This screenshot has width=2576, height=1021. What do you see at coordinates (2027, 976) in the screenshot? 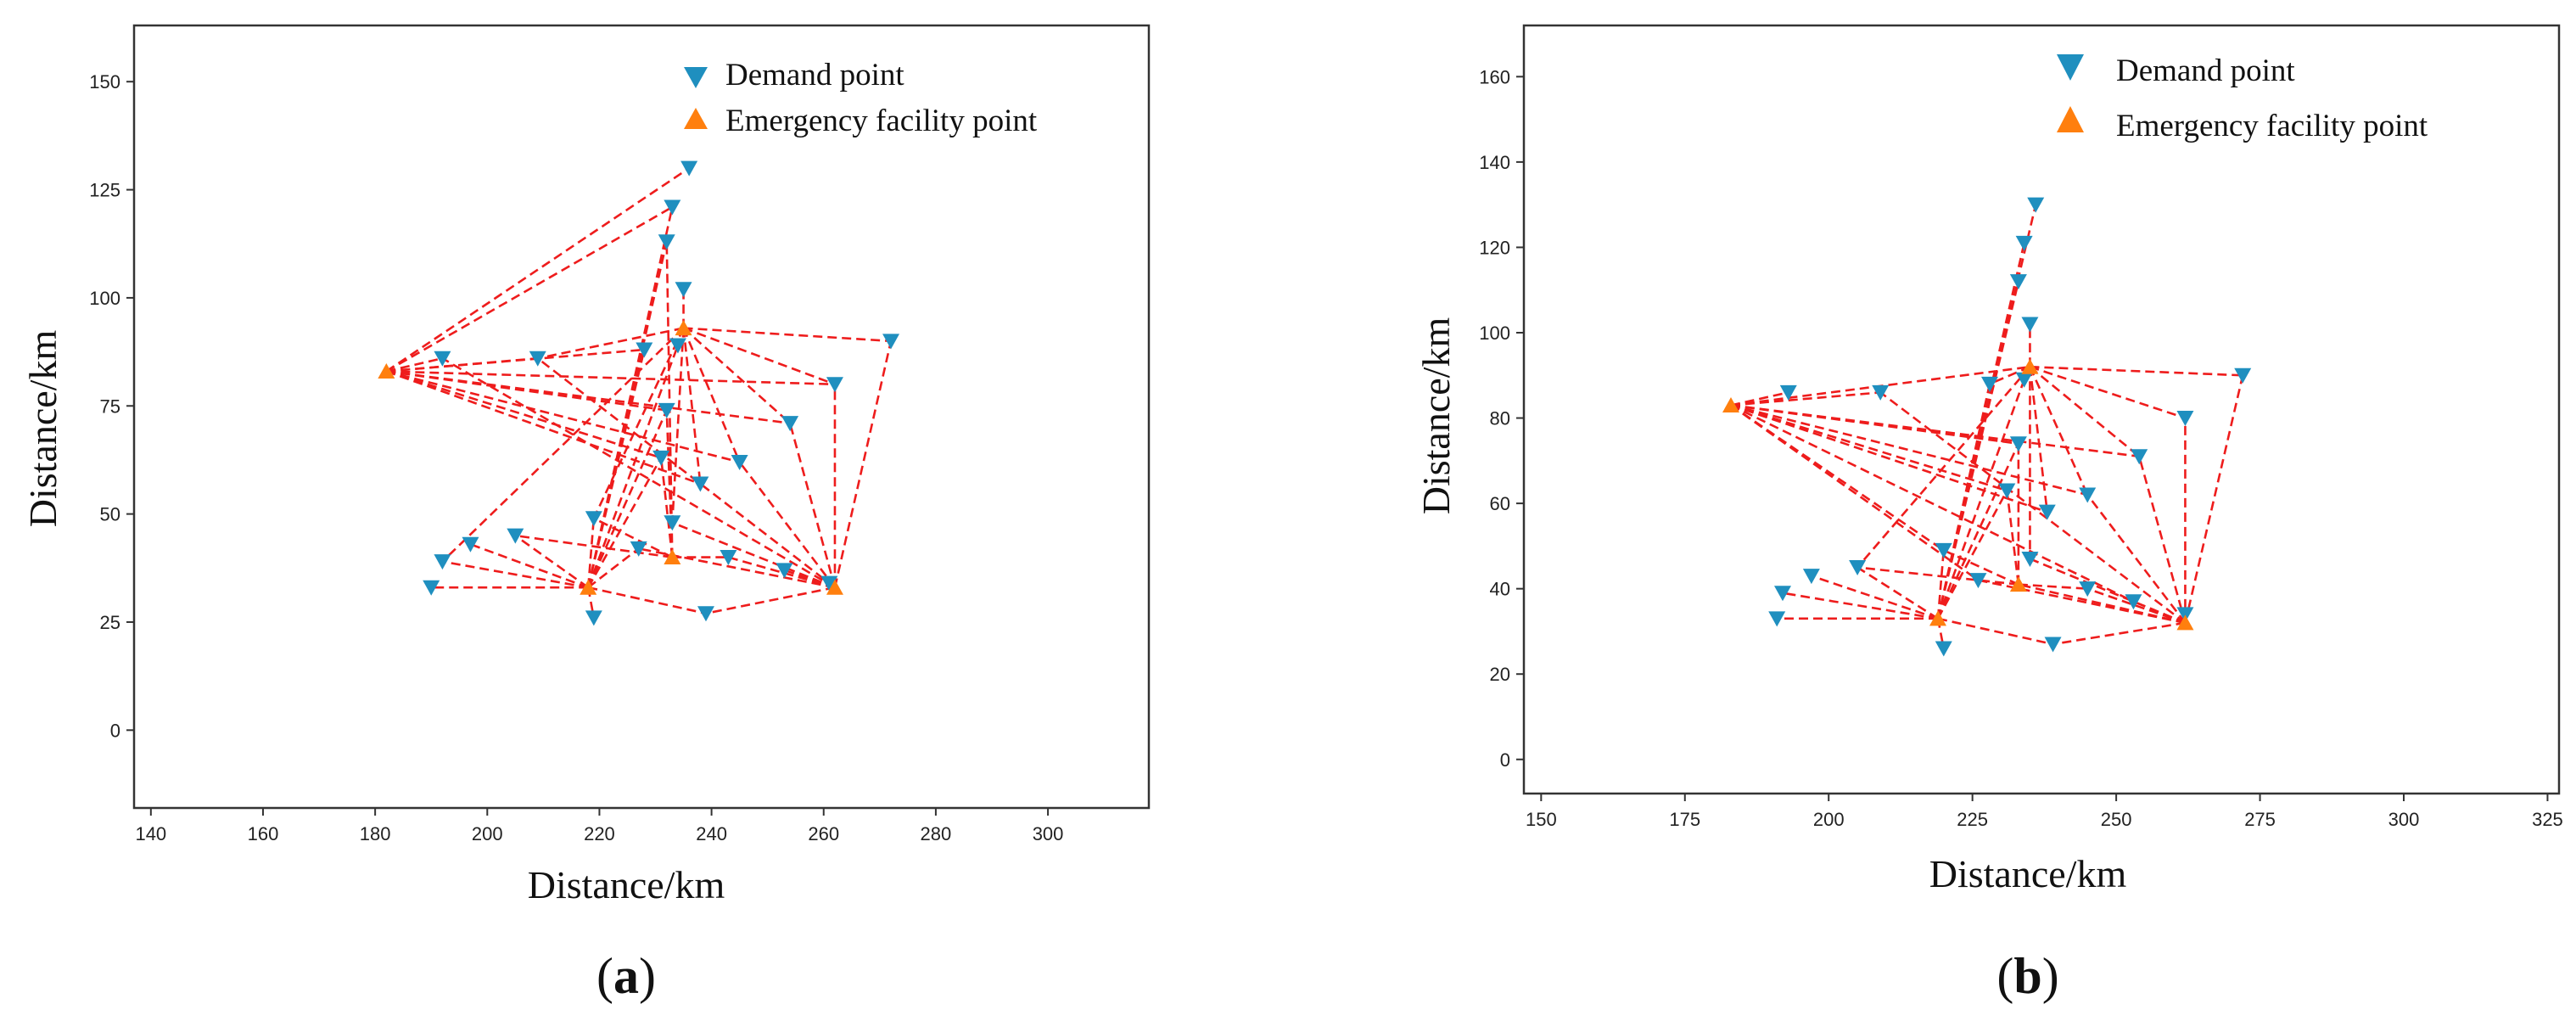
I see `panel-label-b: (b)` at bounding box center [2027, 976].